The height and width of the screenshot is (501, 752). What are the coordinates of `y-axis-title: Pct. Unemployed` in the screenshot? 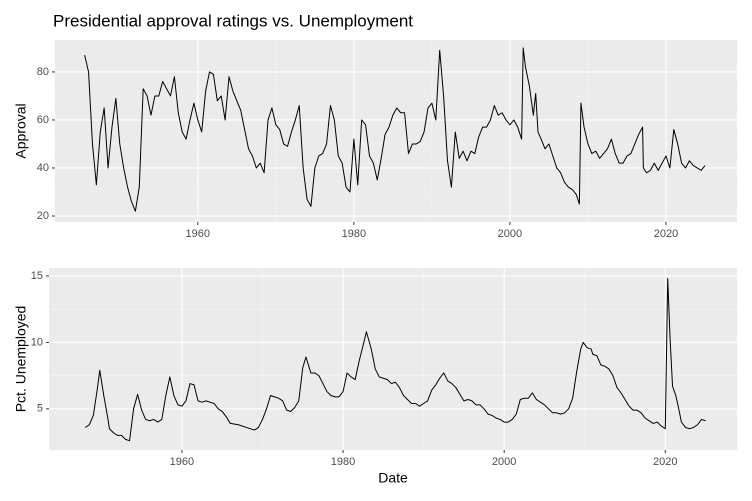 It's located at (21, 359).